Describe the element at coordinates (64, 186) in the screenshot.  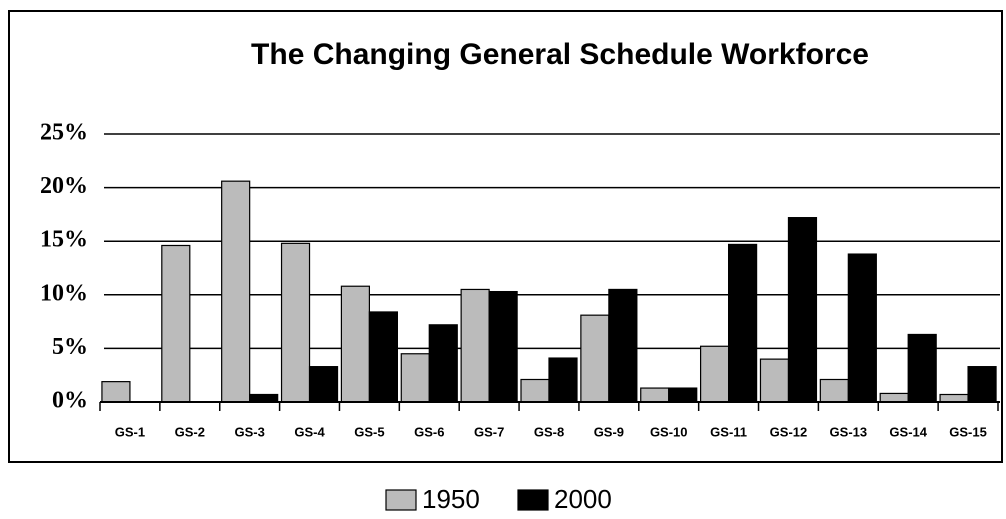
I see `y-tick-label: 20%` at that location.